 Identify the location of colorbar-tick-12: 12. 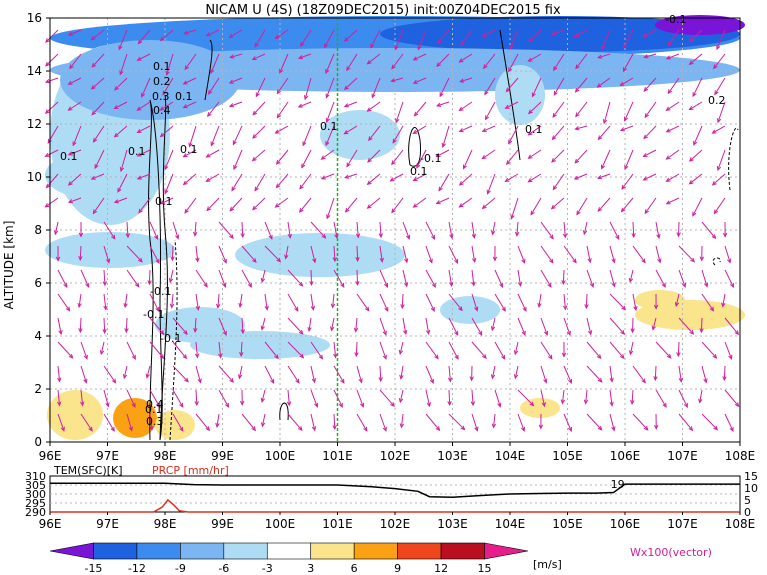
(441, 568).